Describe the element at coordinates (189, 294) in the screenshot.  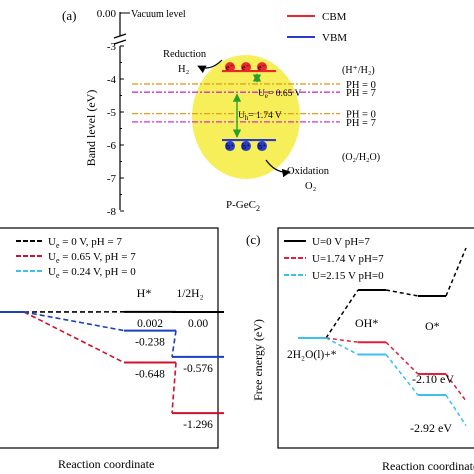
I see `b-state-label-2: 1/2H₂` at that location.